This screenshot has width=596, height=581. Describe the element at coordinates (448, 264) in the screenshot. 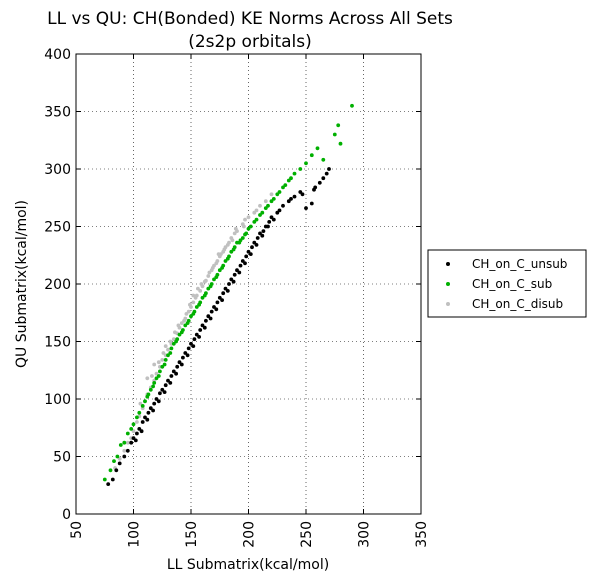

I see `legend-marker` at that location.